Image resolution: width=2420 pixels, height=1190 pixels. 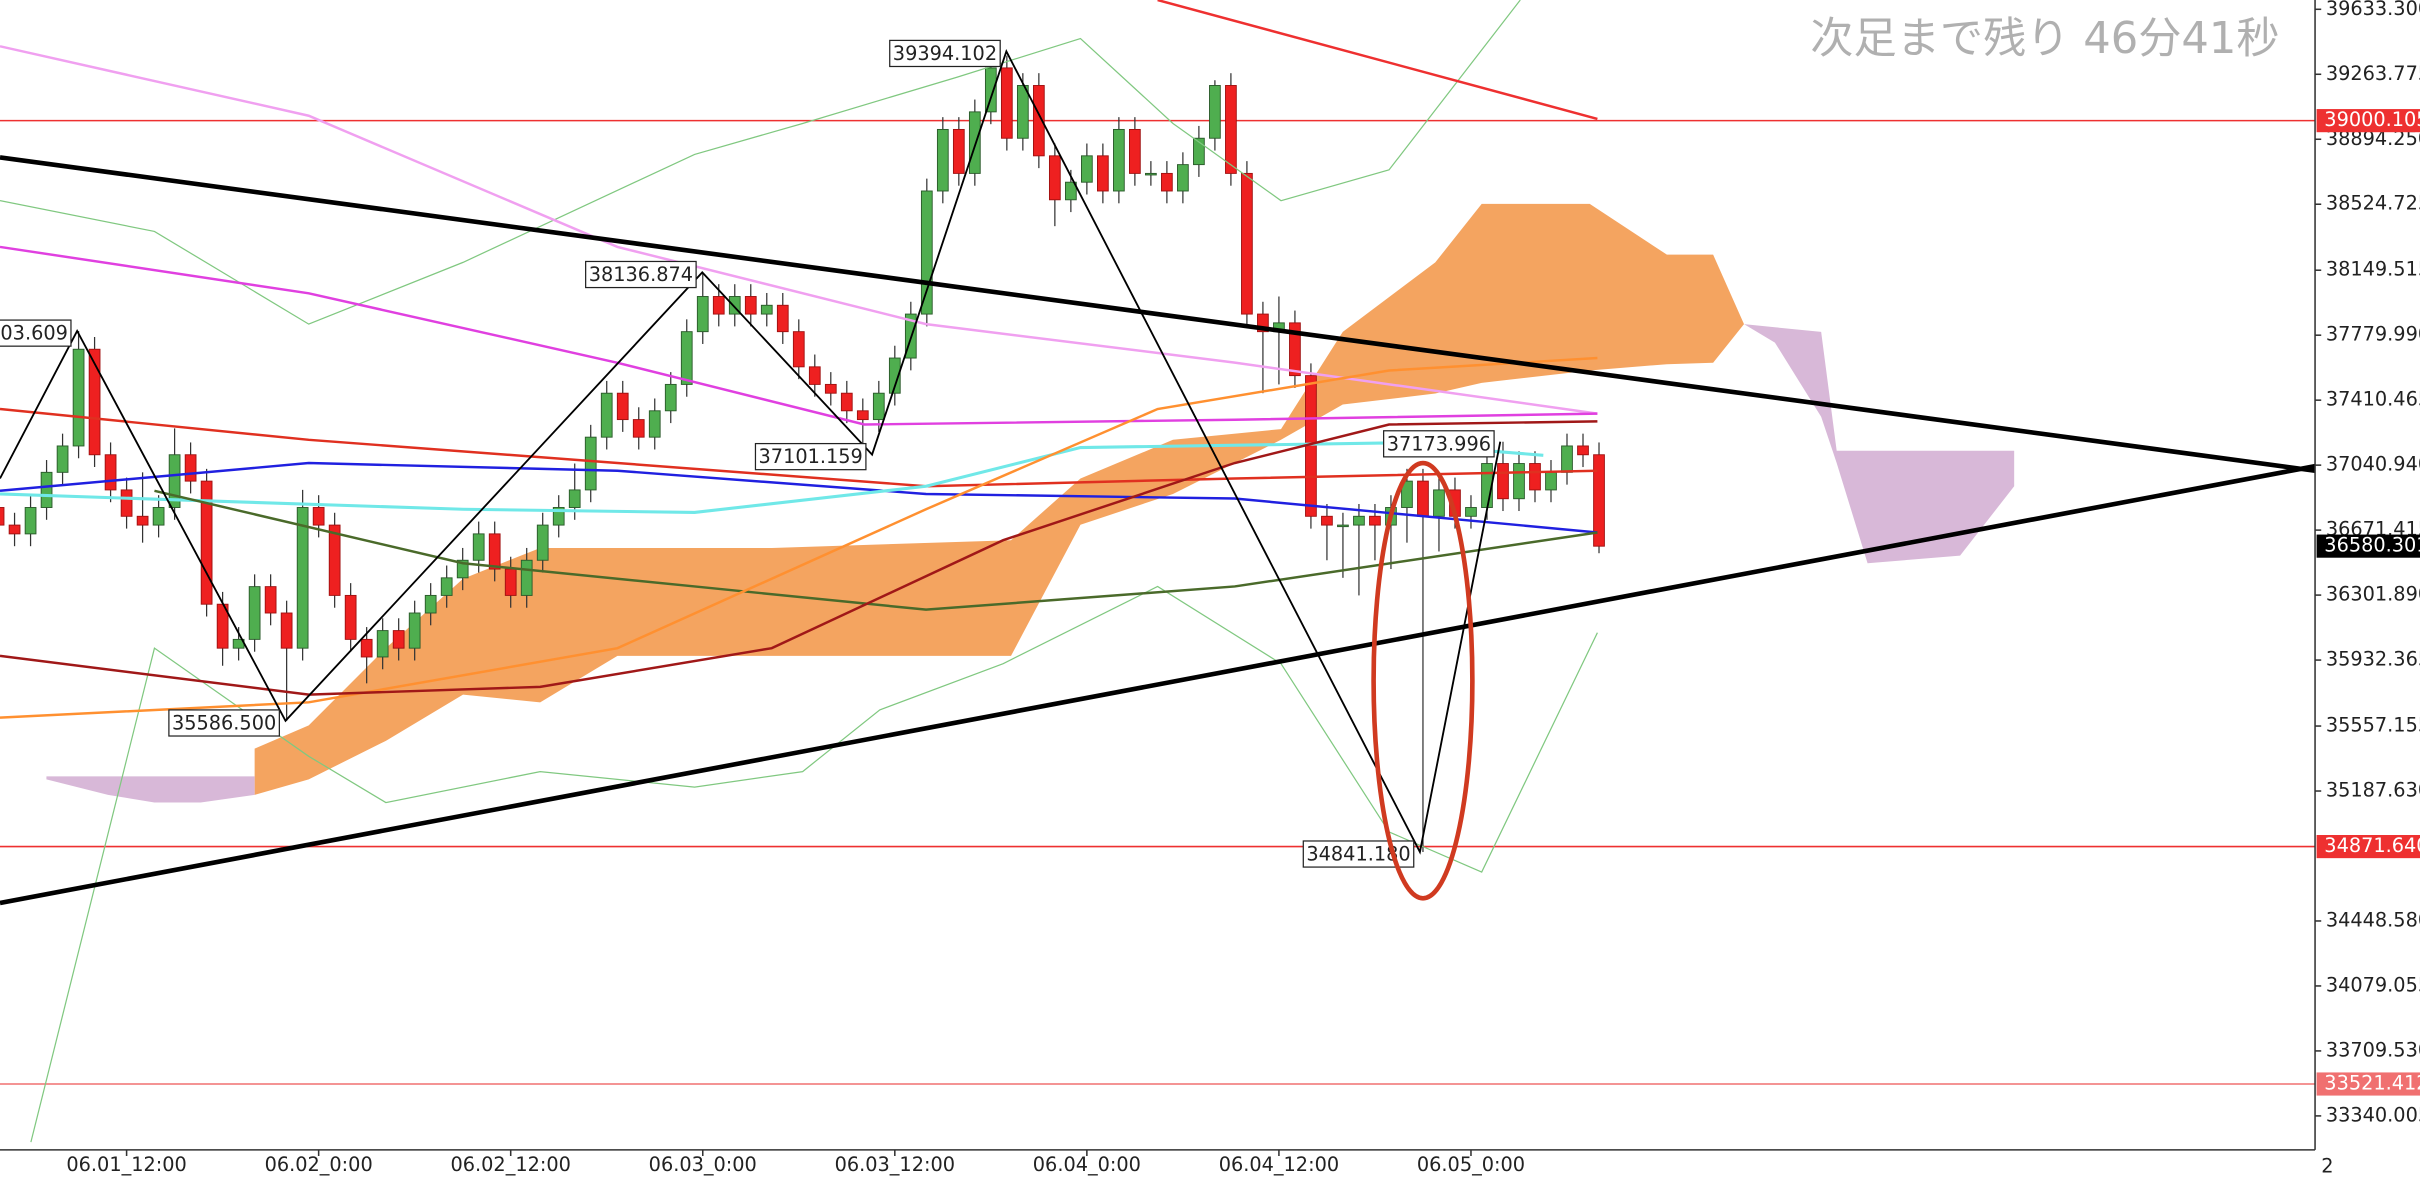 I want to click on level-label: 39000.105, so click(x=2372, y=119).